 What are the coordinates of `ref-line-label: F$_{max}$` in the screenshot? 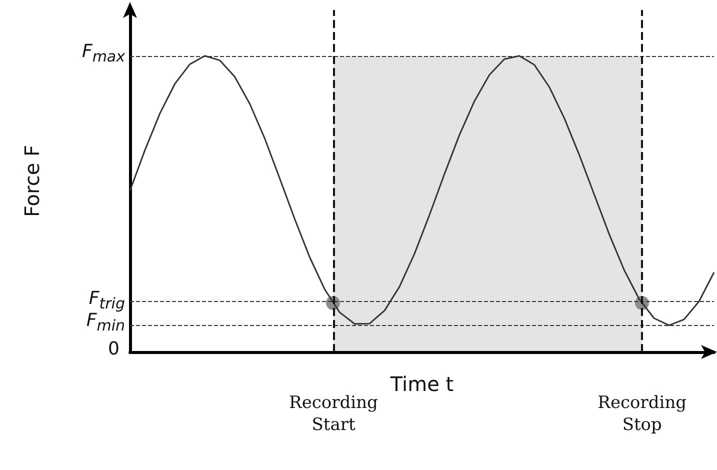 It's located at (103, 53).